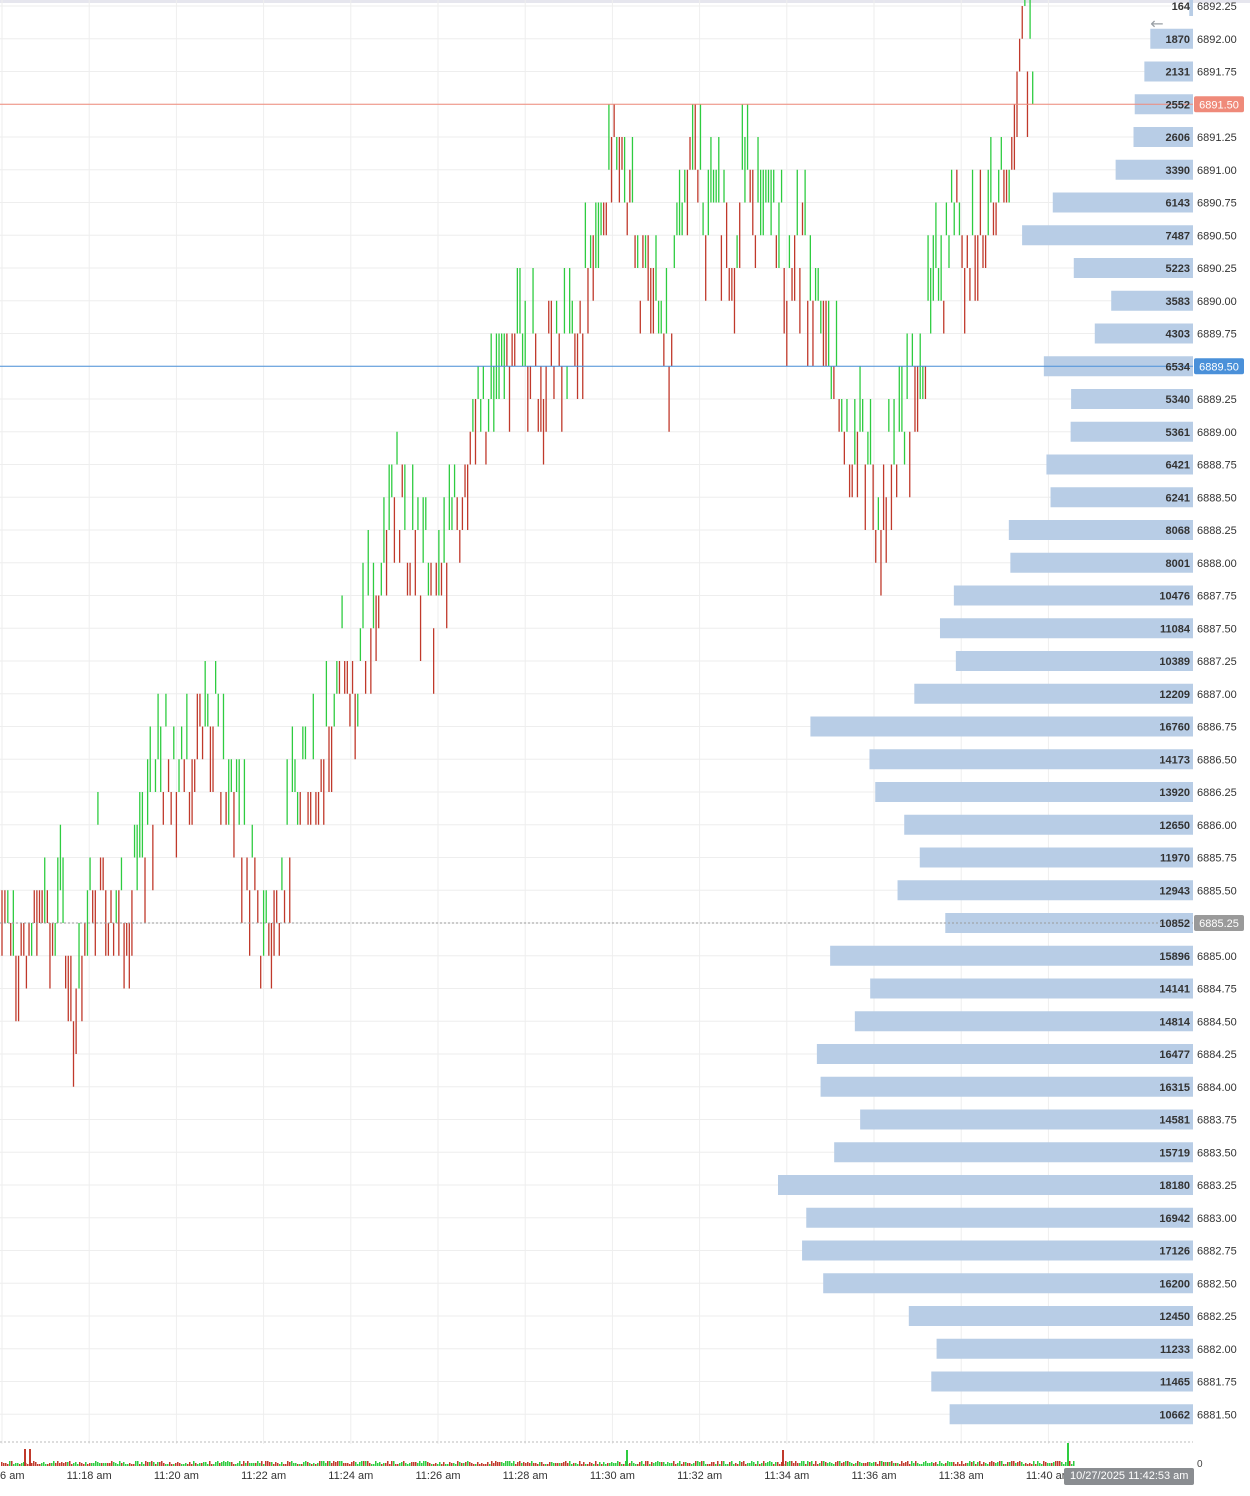 Image resolution: width=1250 pixels, height=1496 pixels. Describe the element at coordinates (1048, 1476) in the screenshot. I see `time-axis-label: 11:40 am` at that location.